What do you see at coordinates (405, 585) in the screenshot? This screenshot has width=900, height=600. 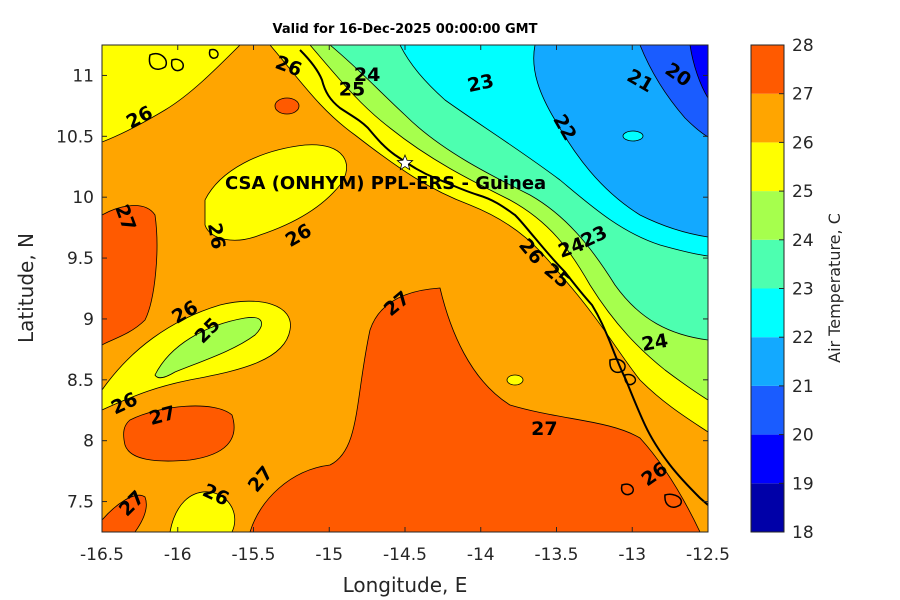 I see `x-axis-label: Longitude, E` at bounding box center [405, 585].